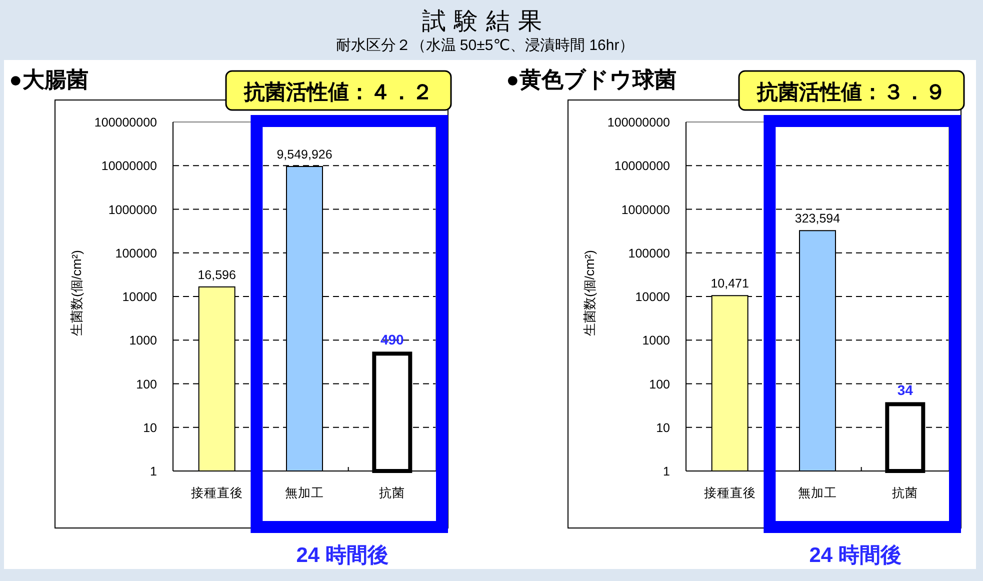 The width and height of the screenshot is (983, 581). I want to click on data-label: 34, so click(905, 390).